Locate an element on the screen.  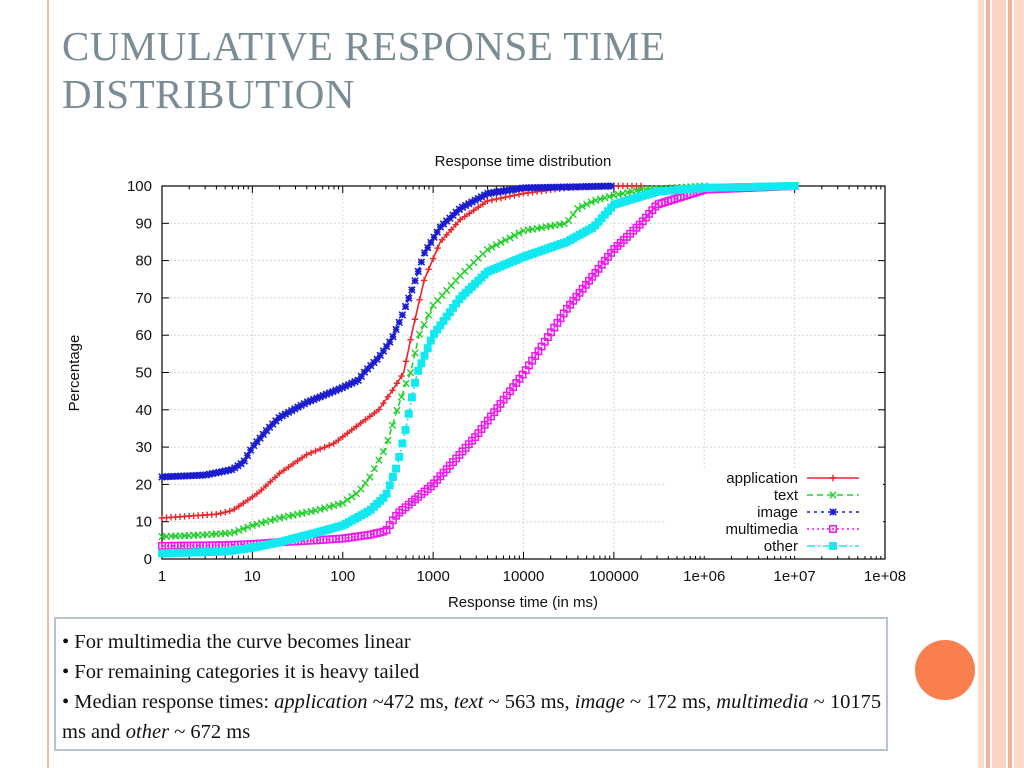
x-tick-label: 100 is located at coordinates (342, 576).